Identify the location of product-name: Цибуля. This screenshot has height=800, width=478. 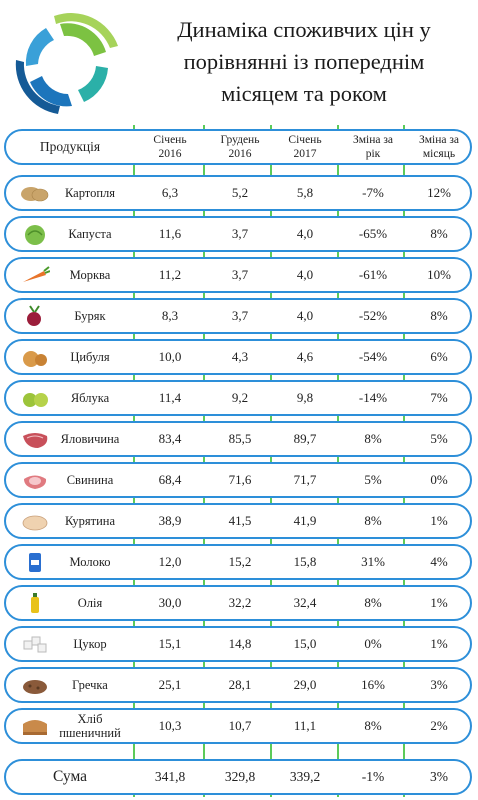
(90, 357).